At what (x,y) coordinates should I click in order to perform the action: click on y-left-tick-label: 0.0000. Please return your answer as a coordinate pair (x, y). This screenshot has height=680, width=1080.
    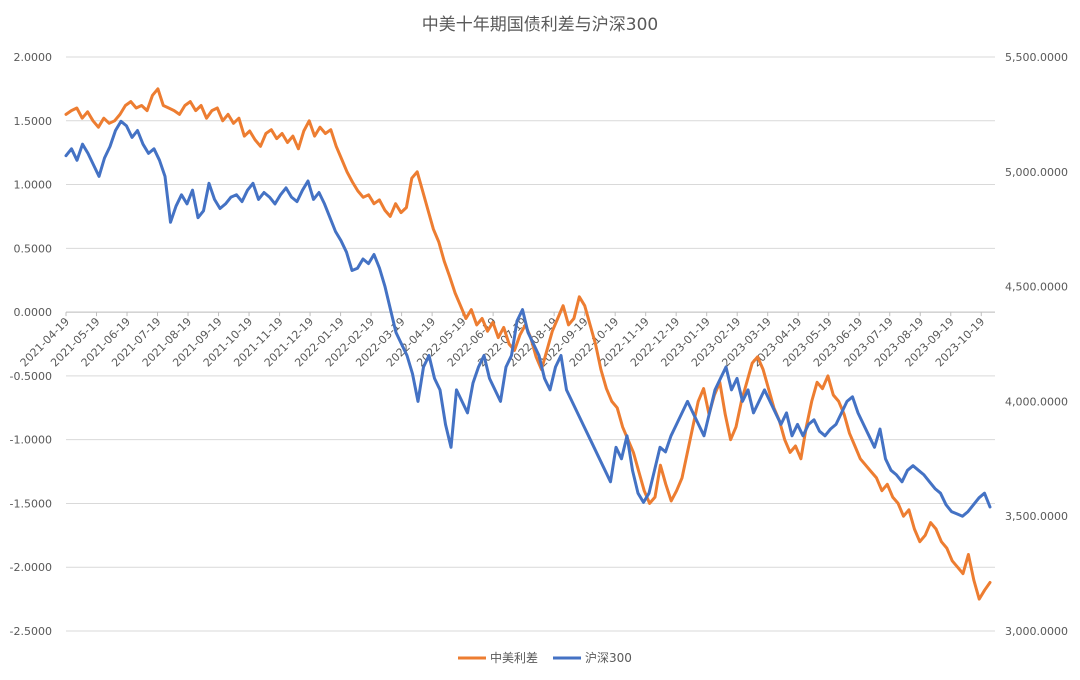
    Looking at the image, I should click on (33, 312).